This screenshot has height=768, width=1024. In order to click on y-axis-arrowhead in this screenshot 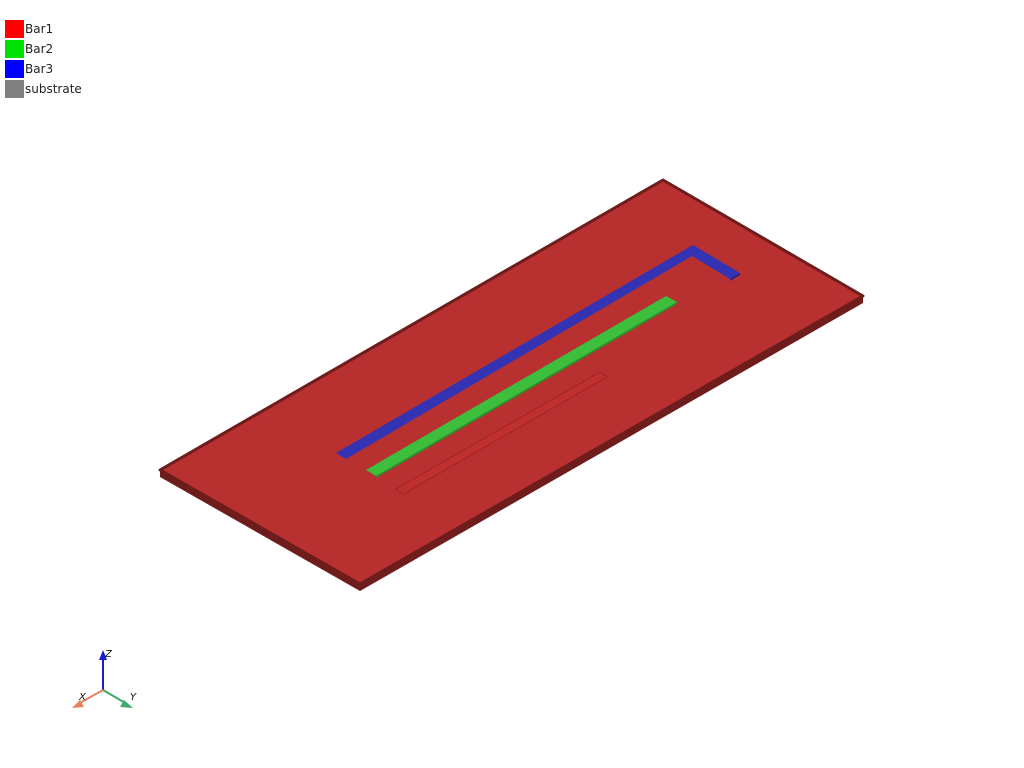, I will do `click(126, 704)`.